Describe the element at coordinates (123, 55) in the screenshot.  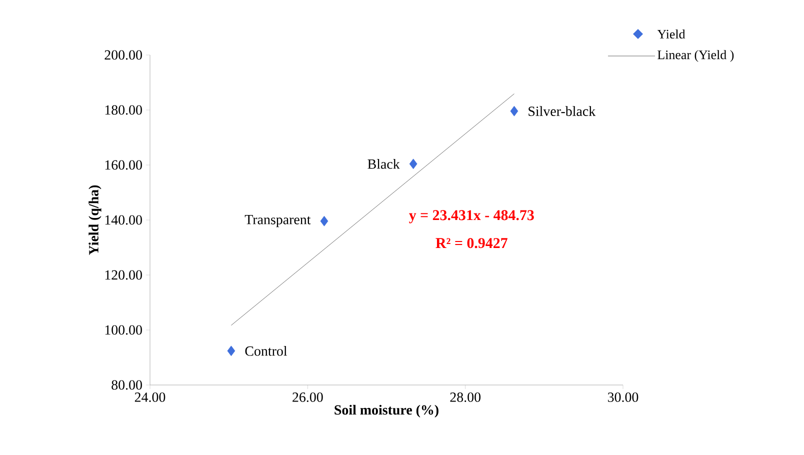
I see `y-tick-label: 200.00` at that location.